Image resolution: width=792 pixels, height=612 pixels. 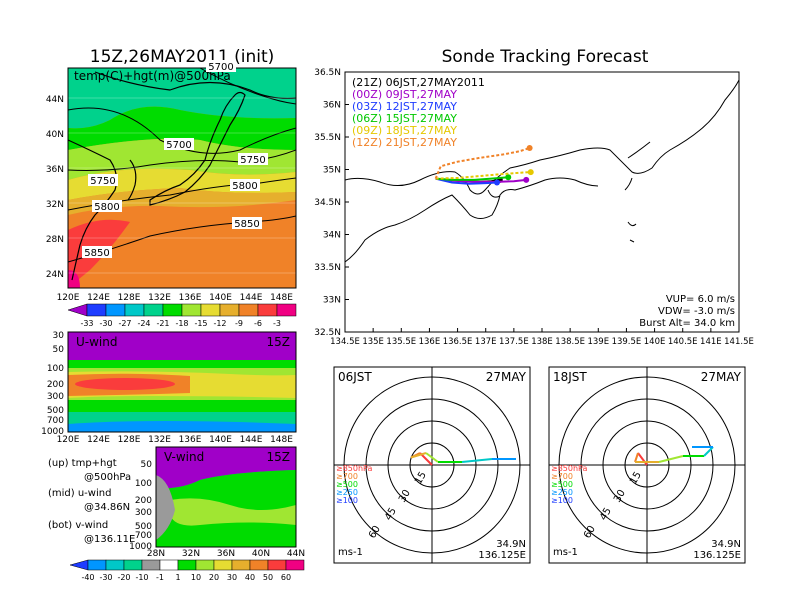 I want to click on top-lon-tick: 148E, so click(x=281, y=298).